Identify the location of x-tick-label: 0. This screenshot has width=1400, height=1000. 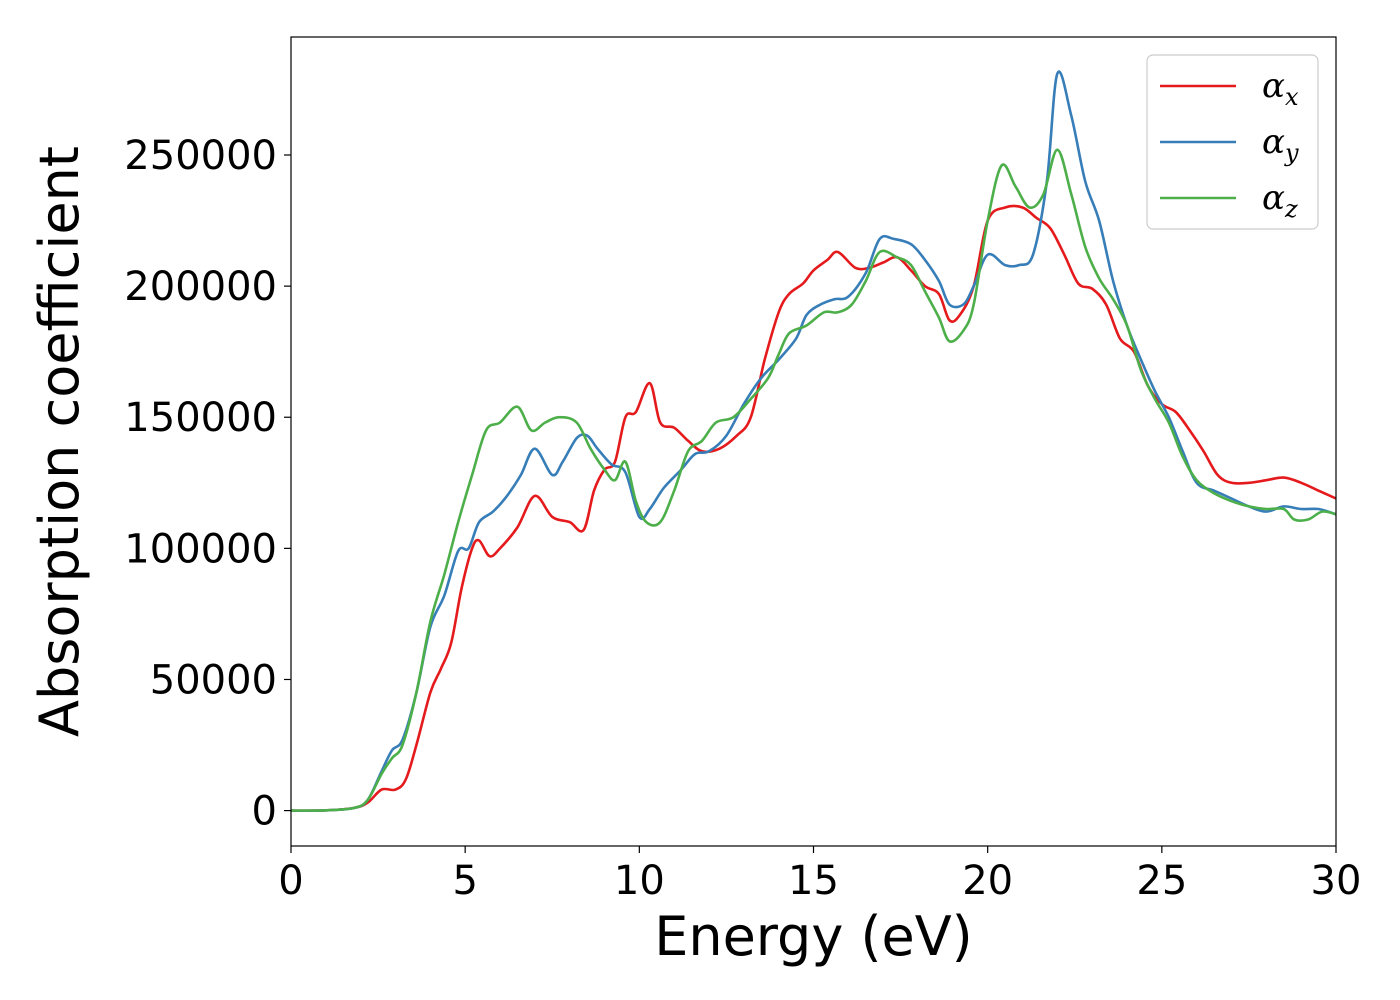
(290, 881).